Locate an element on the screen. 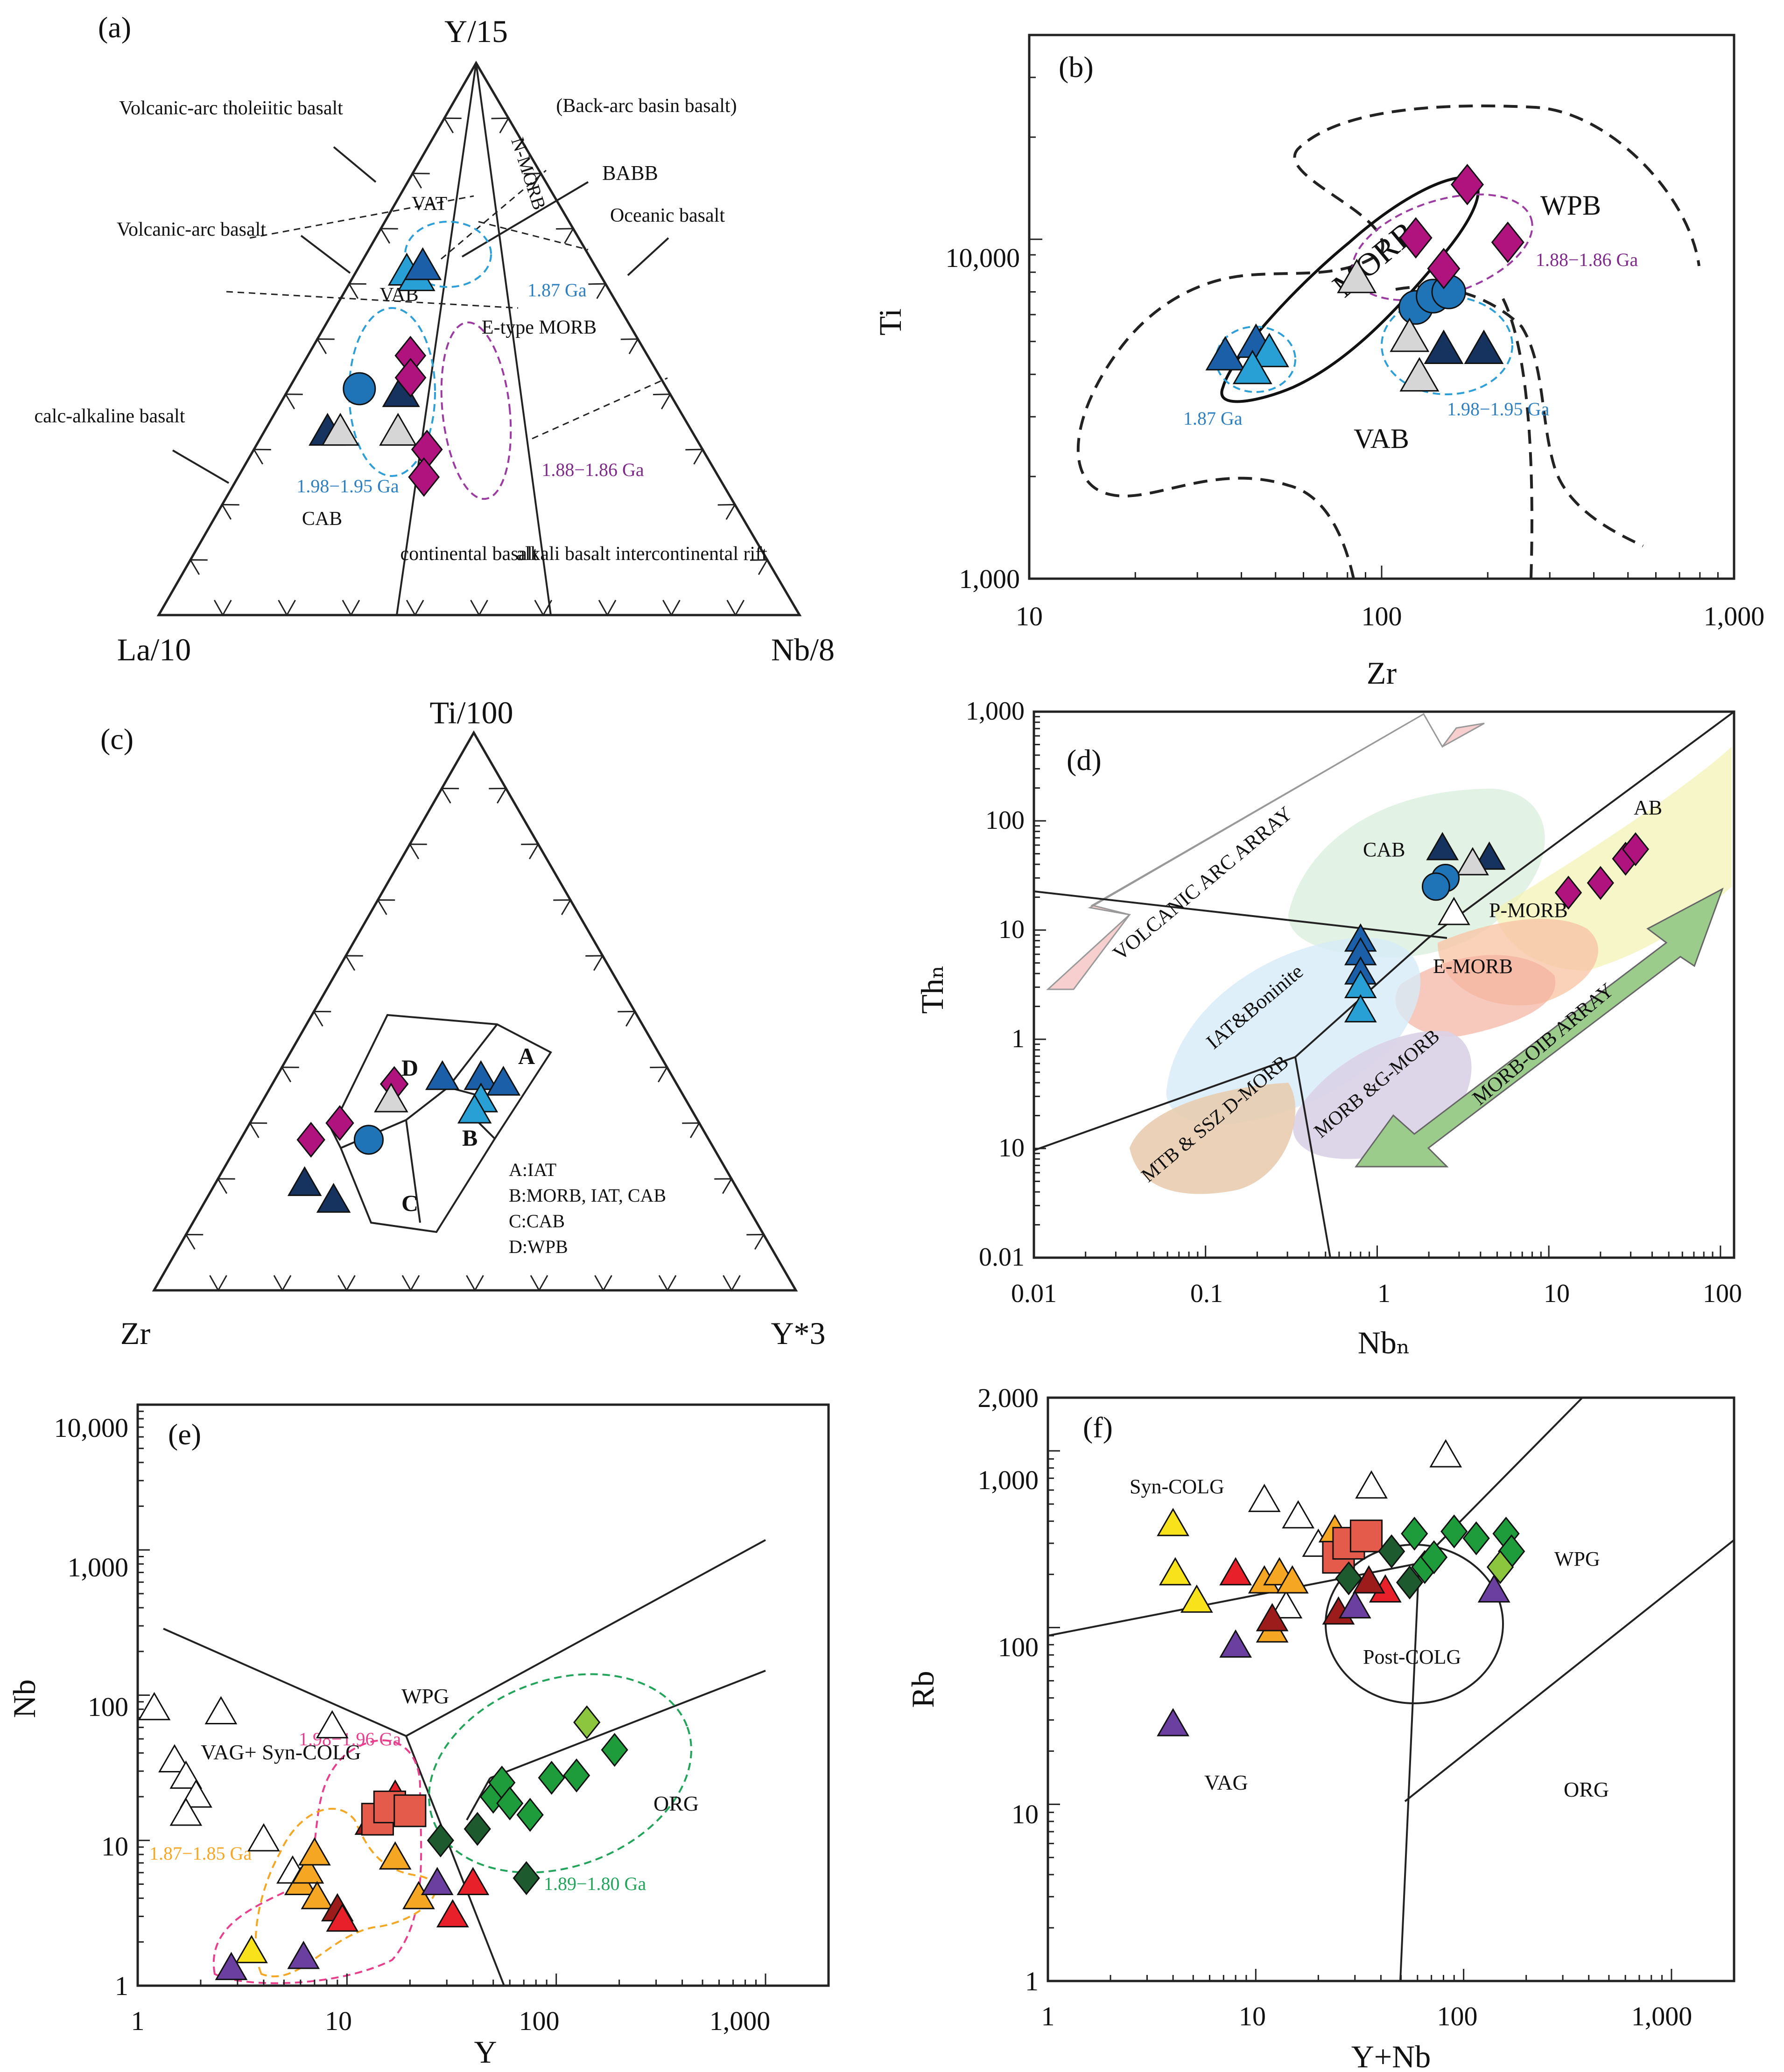 The image size is (1784, 2072). annot-a-198: 1.98−1.95 Ga is located at coordinates (348, 486).